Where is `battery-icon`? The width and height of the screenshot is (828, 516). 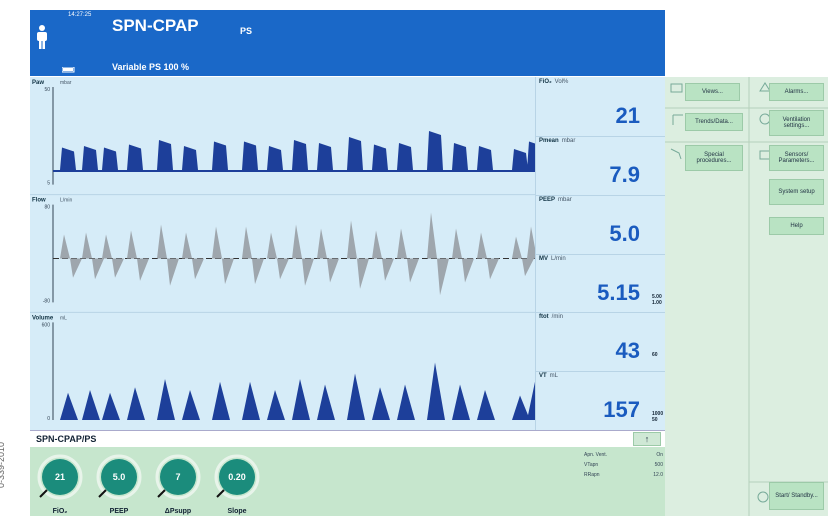 battery-icon is located at coordinates (68, 70).